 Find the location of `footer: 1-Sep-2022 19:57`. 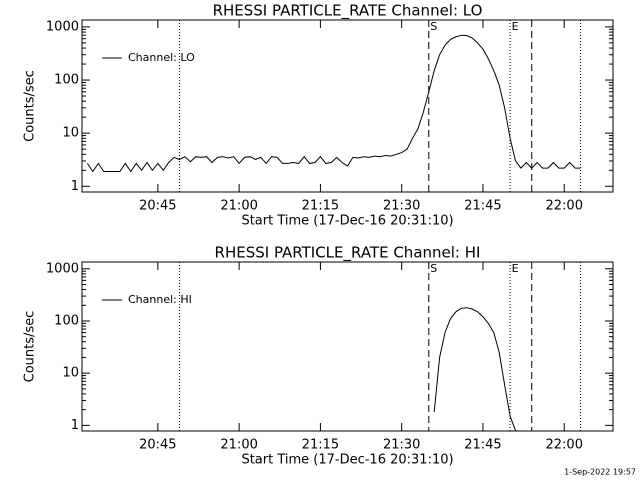

footer: 1-Sep-2022 19:57 is located at coordinates (600, 472).